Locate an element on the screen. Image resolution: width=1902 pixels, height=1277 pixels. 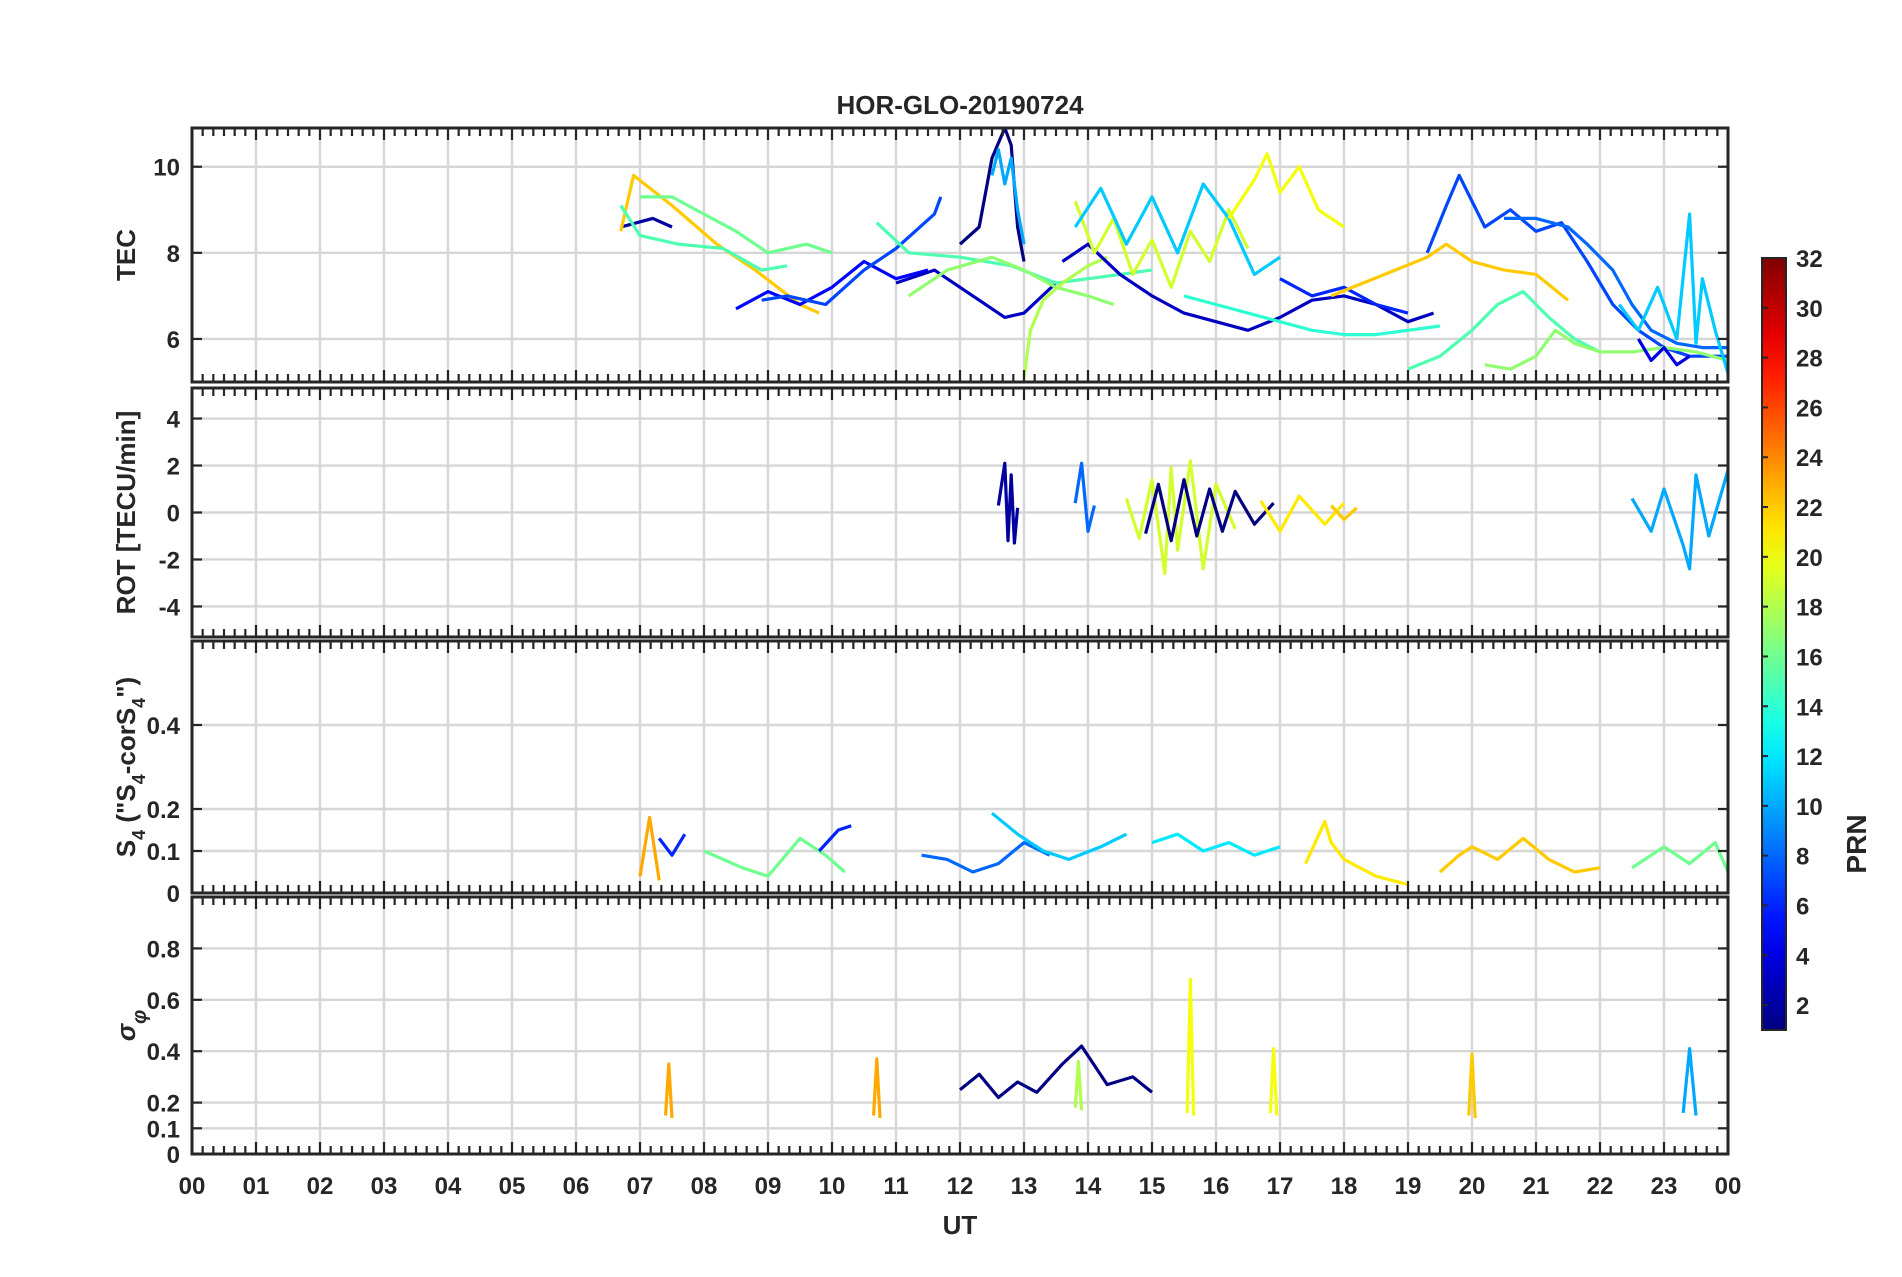
colorbar-tick-label: 14 is located at coordinates (1809, 707).